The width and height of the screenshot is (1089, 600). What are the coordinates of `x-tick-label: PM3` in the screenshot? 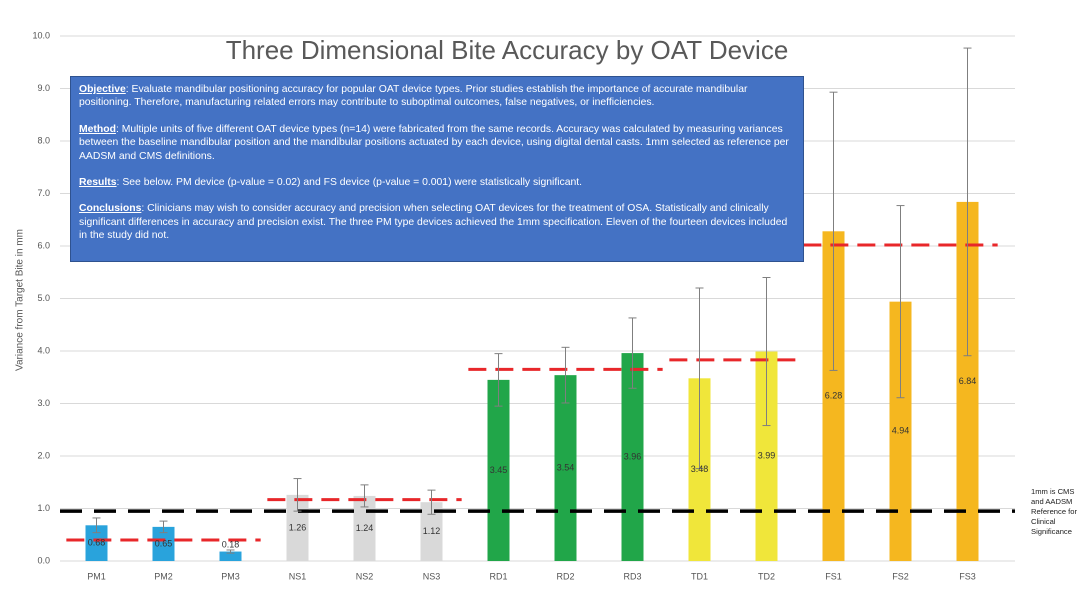 It's located at (230, 576).